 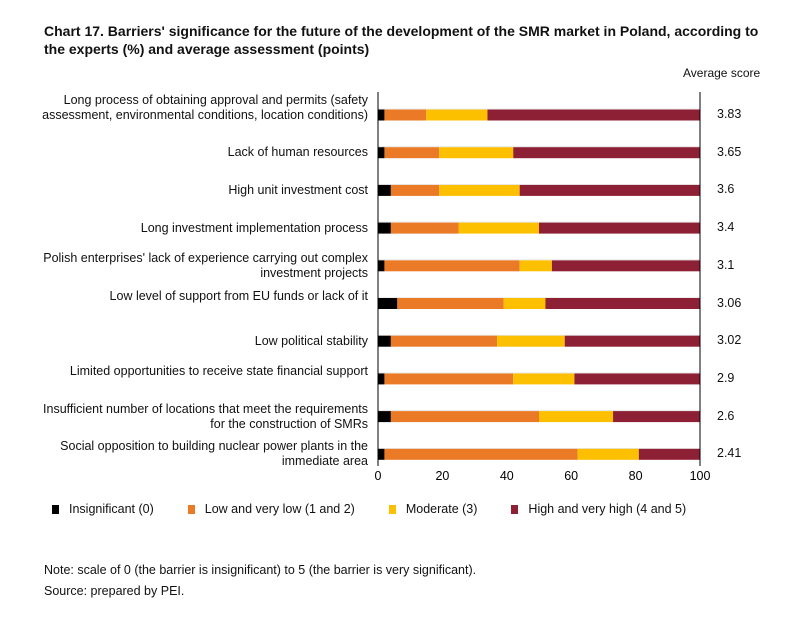 I want to click on legend-label: Insignificant (0), so click(x=111, y=509).